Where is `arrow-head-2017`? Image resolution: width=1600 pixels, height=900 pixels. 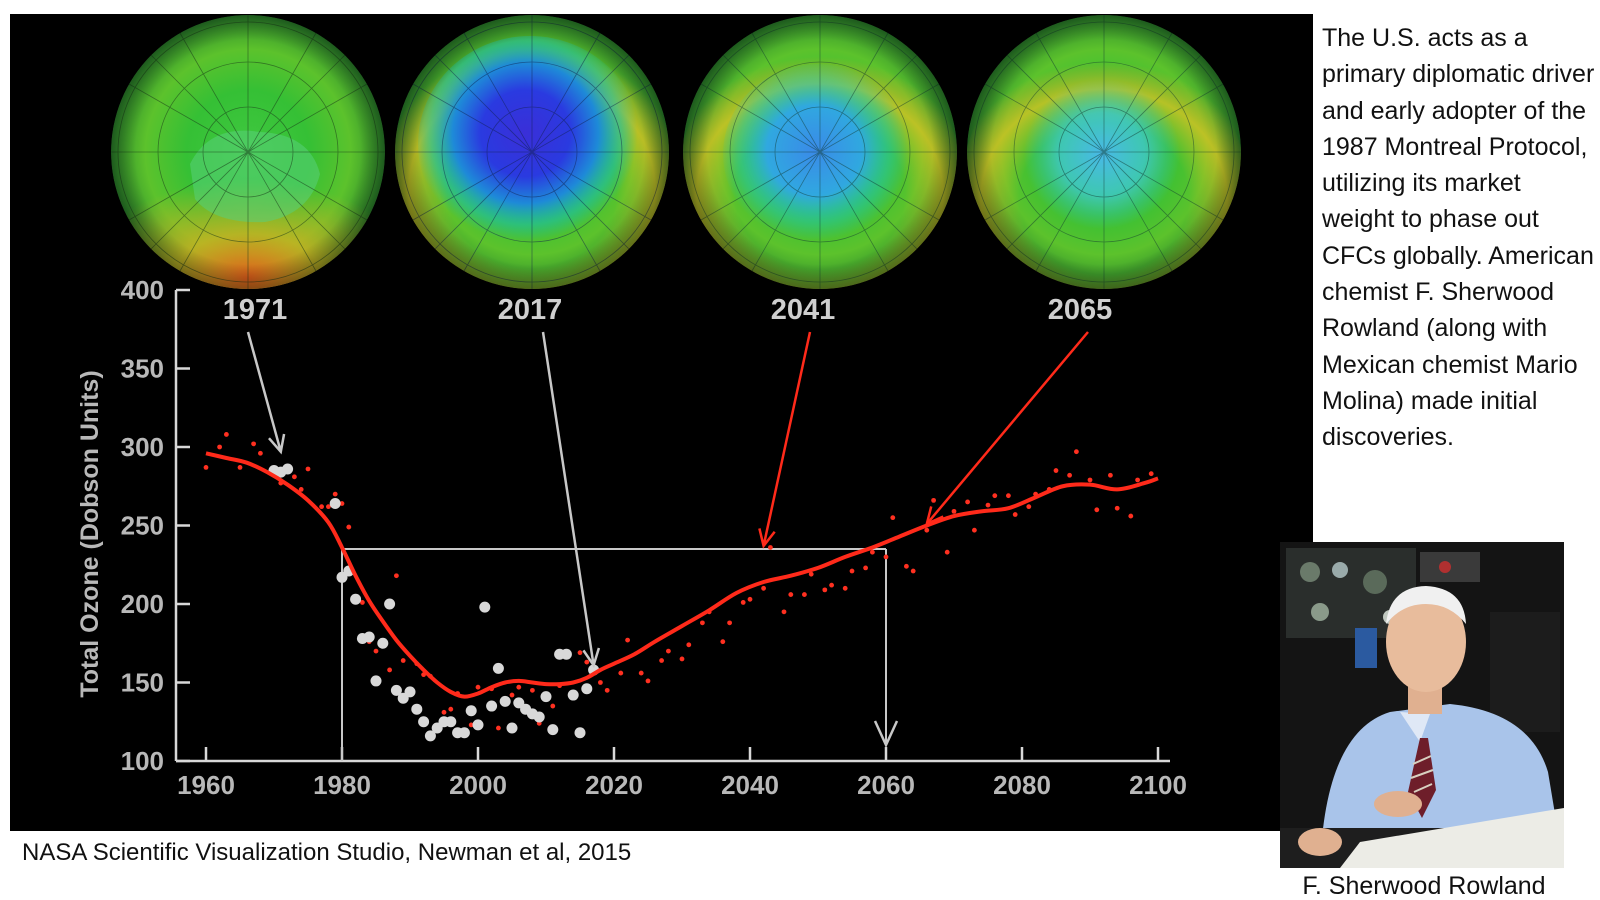 arrow-head-2017 is located at coordinates (591, 658).